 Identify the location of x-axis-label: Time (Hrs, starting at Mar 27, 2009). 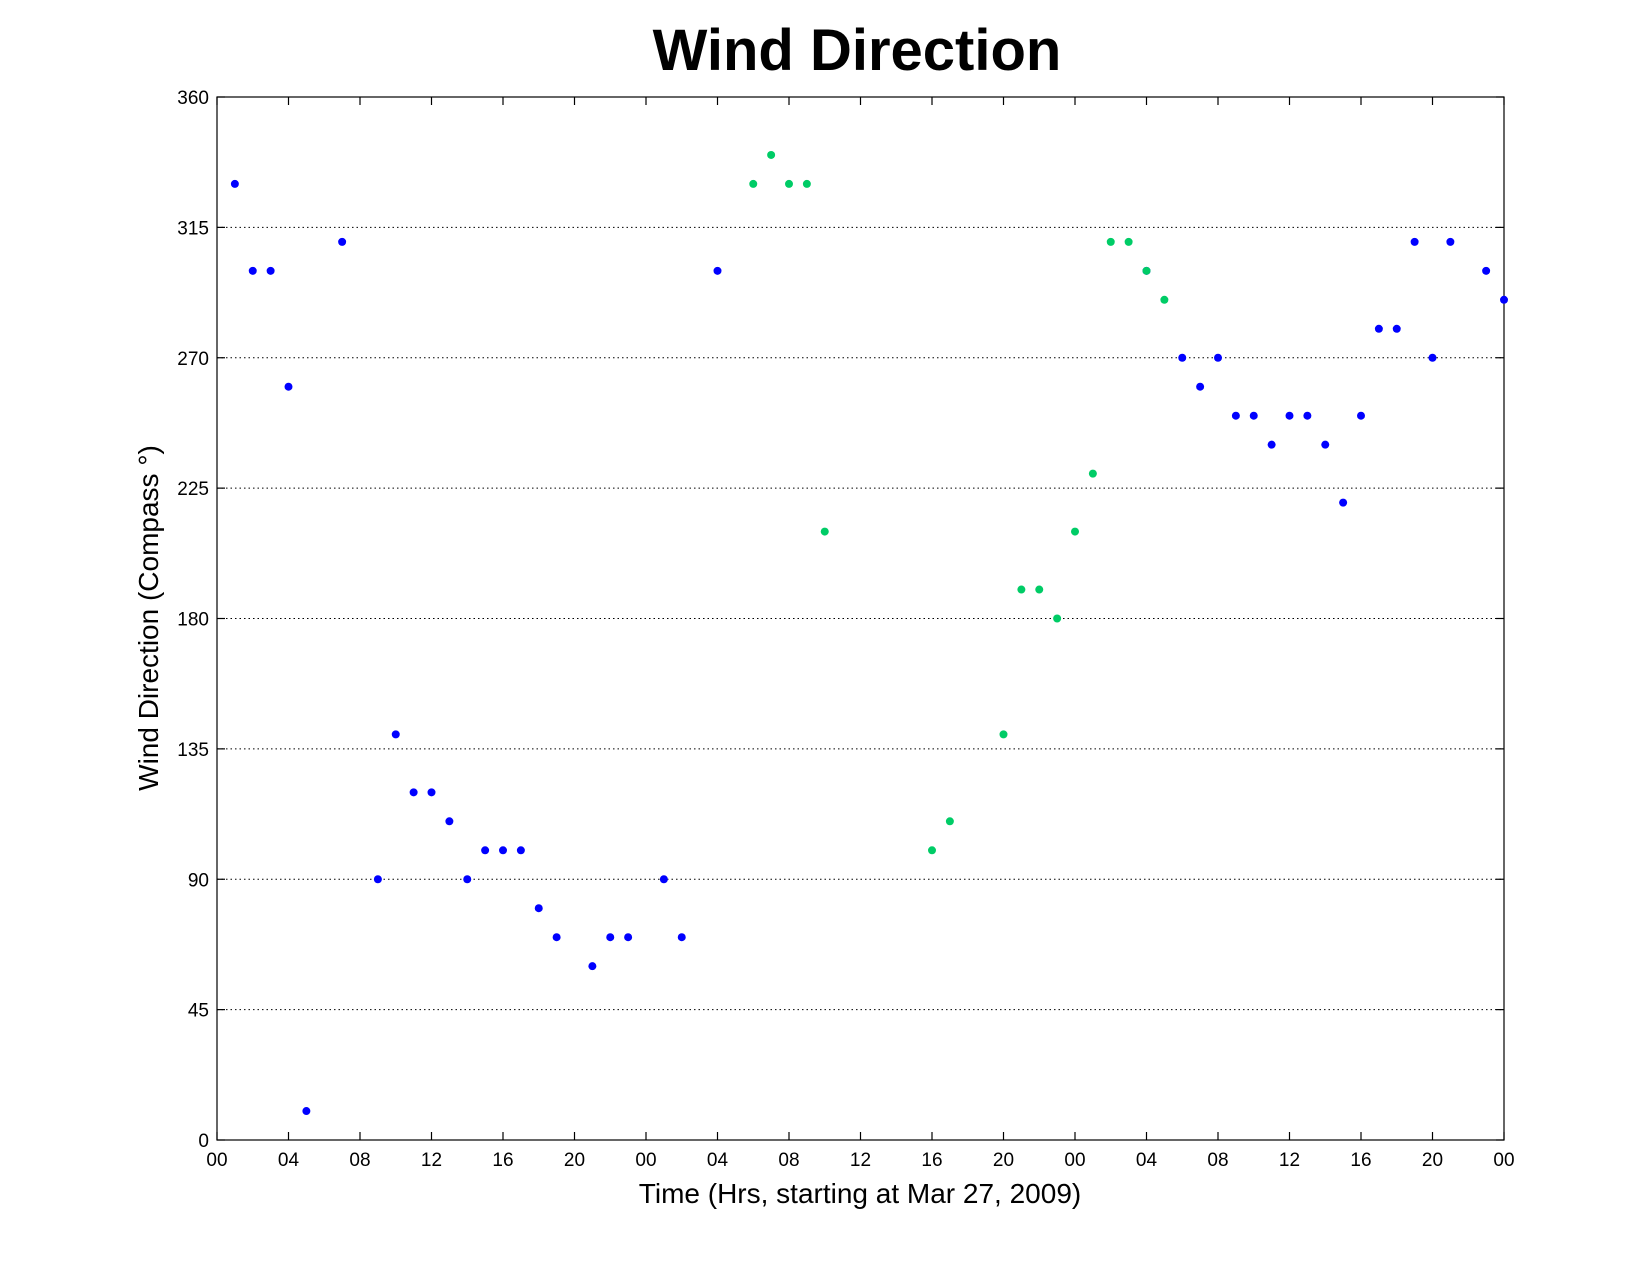
(860, 1193).